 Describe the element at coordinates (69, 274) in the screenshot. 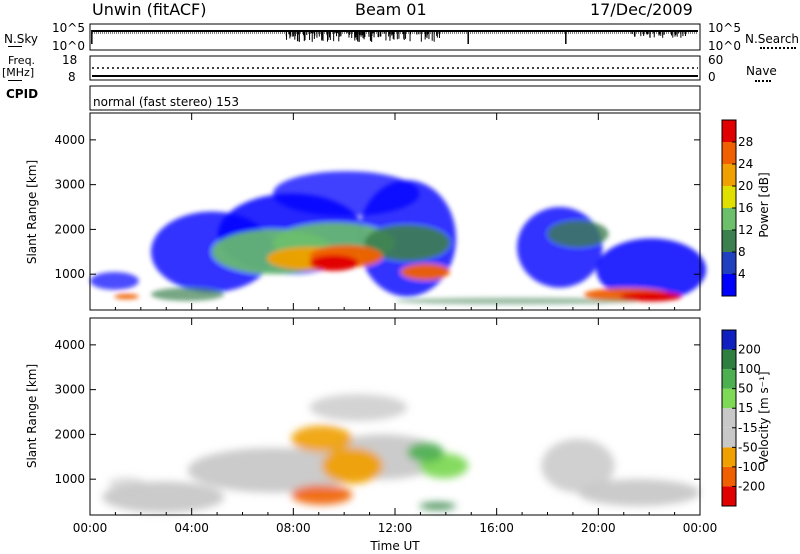

I see `power-ytick-label: 1000` at that location.